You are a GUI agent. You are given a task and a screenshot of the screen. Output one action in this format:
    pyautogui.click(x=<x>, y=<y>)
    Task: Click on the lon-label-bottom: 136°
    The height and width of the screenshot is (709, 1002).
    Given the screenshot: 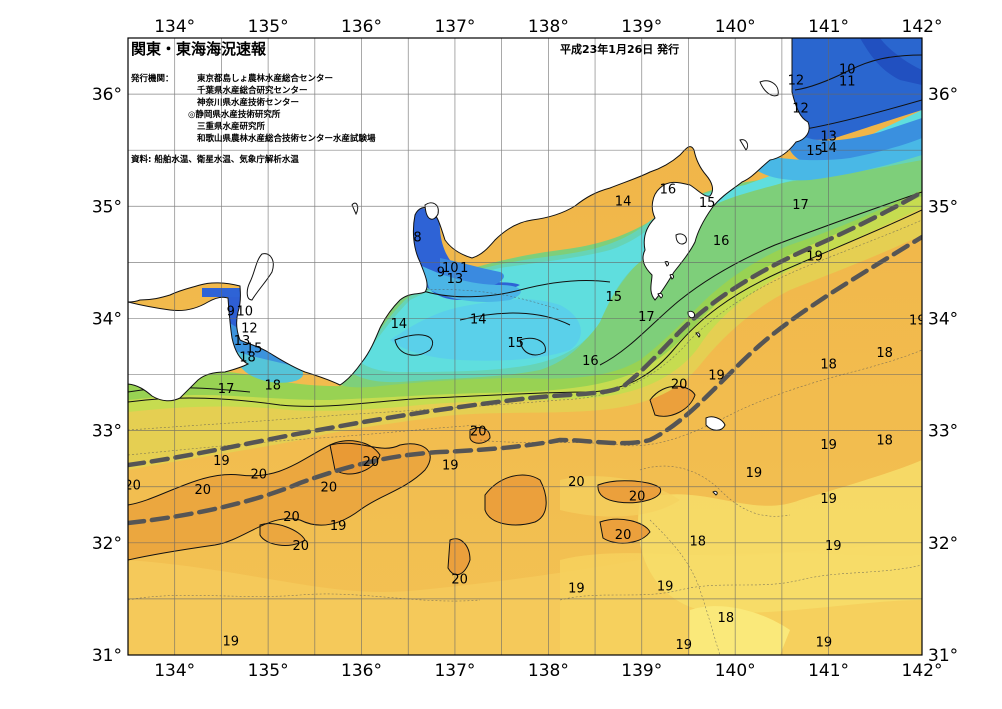 What is the action you would take?
    pyautogui.click(x=361, y=671)
    